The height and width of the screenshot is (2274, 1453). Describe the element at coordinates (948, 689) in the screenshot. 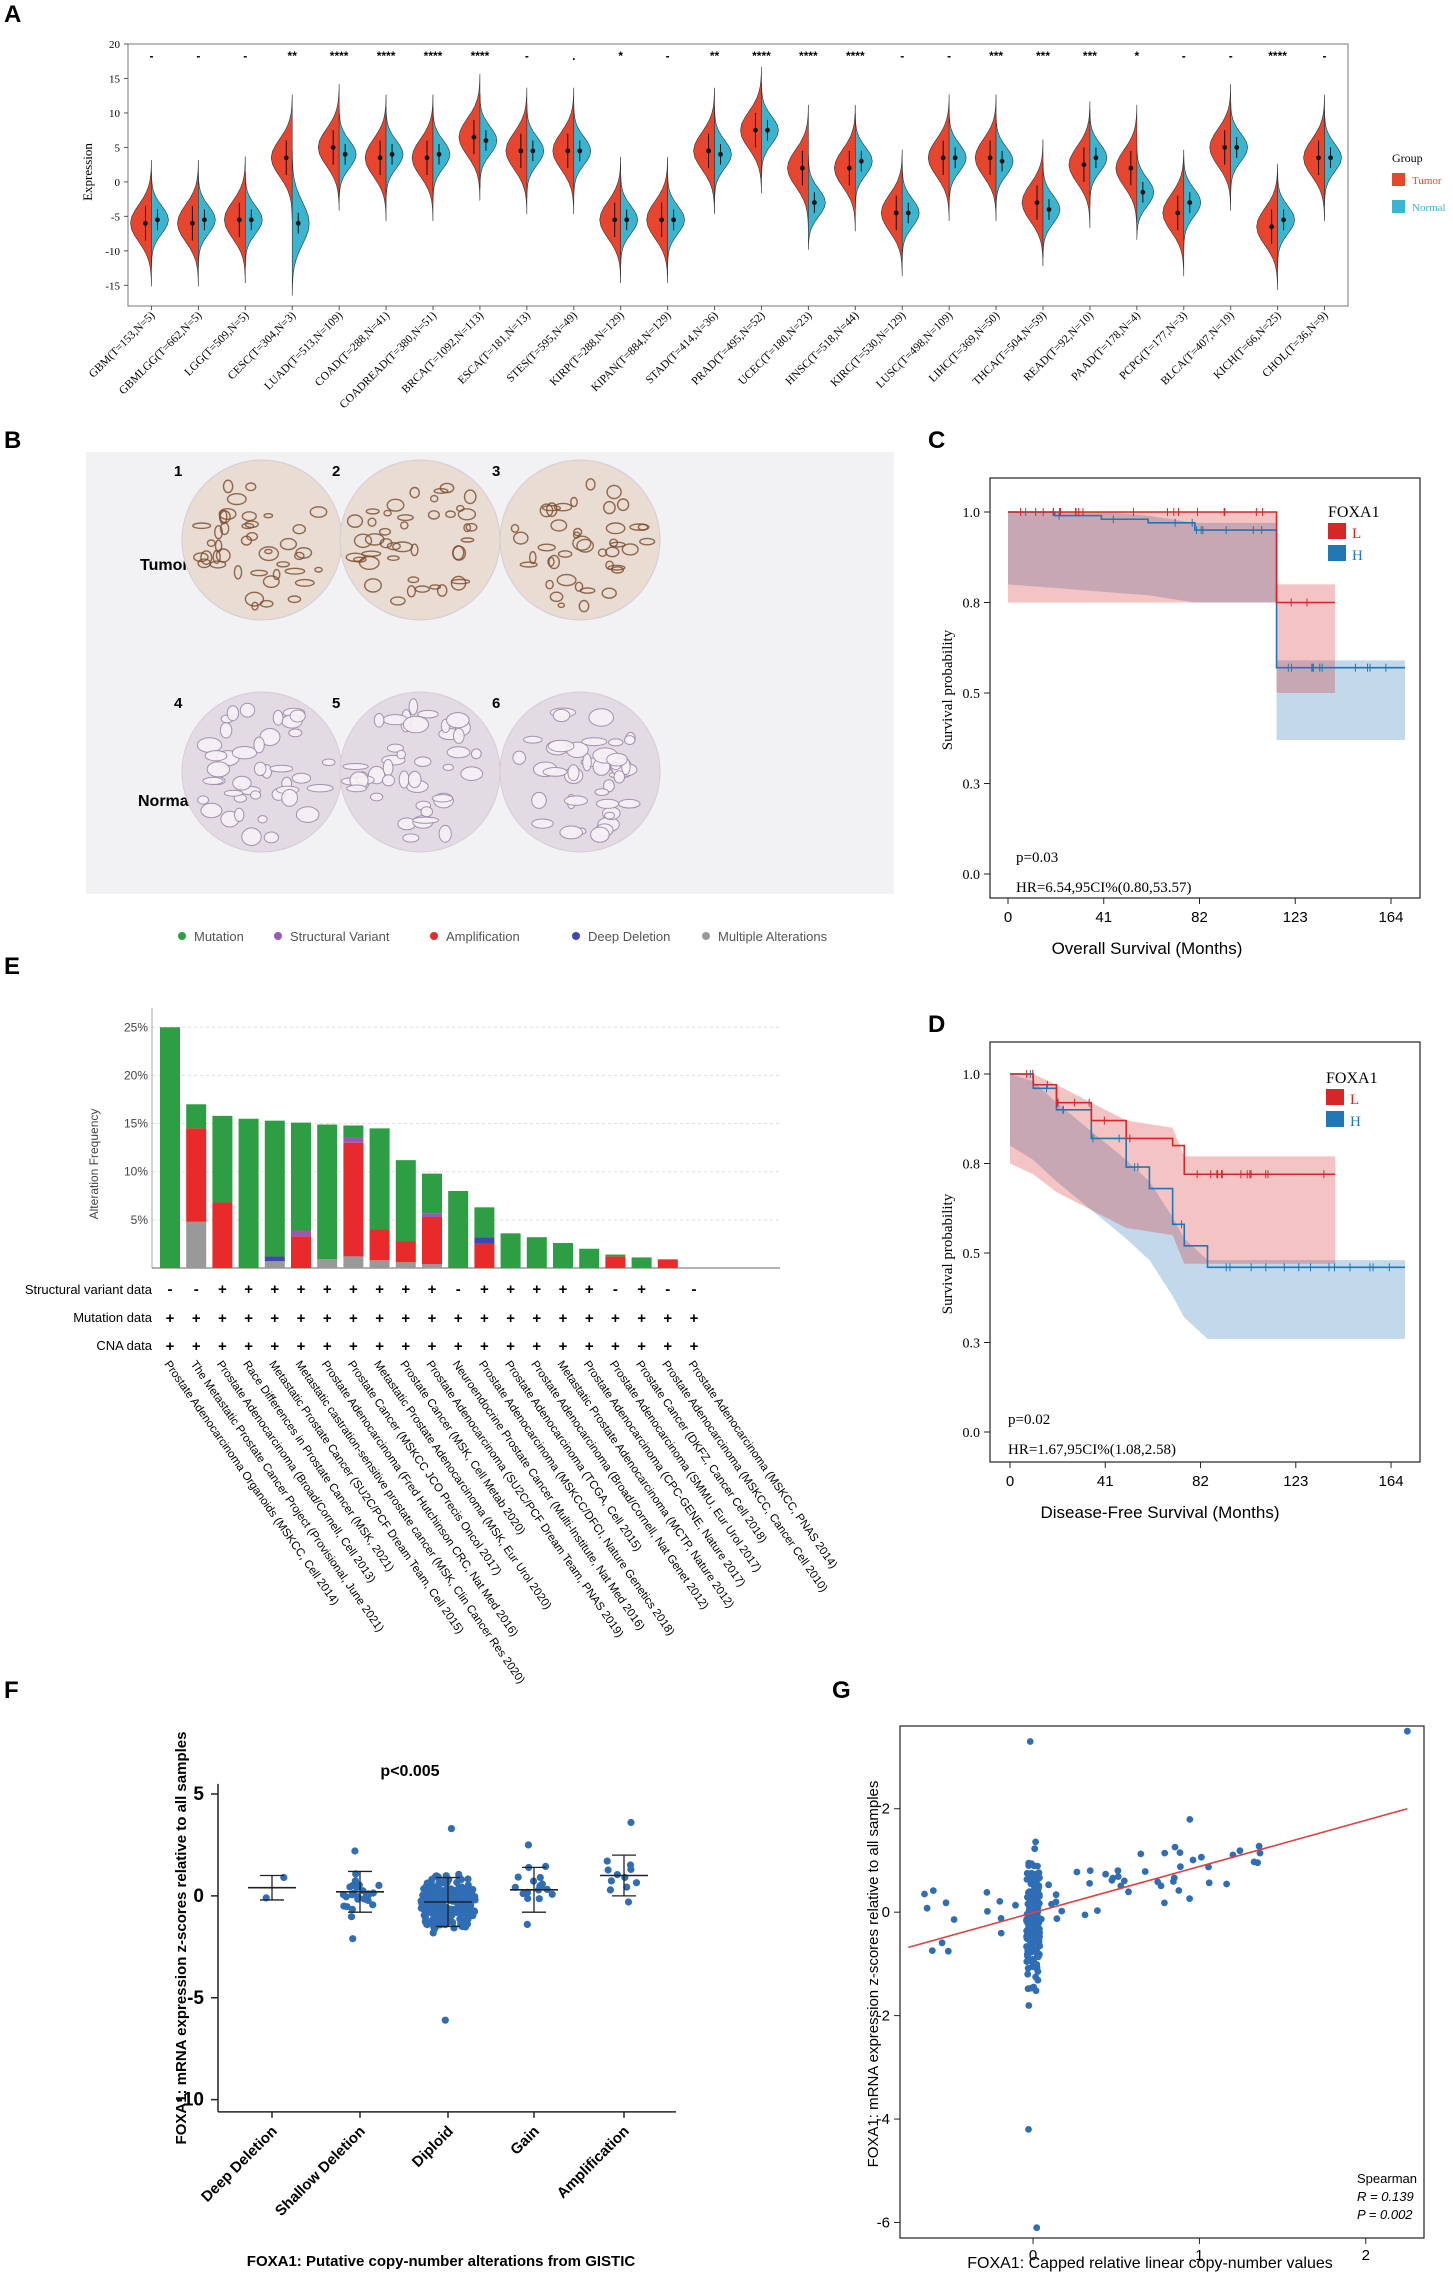

I see `panel-c-ylabel: Survival probability` at that location.